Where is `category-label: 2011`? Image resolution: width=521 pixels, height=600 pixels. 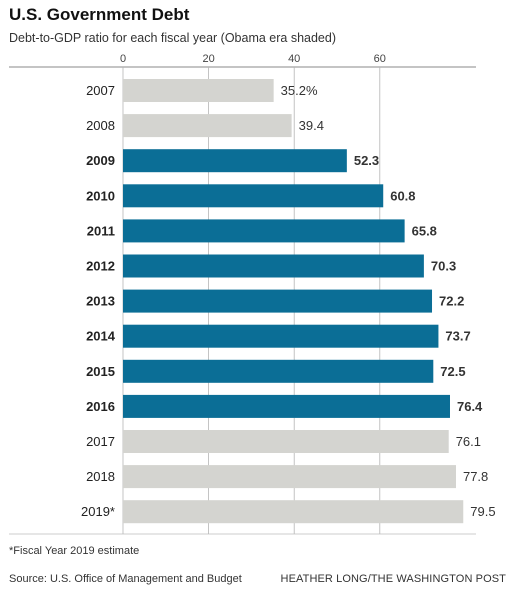
category-label: 2011 is located at coordinates (101, 230).